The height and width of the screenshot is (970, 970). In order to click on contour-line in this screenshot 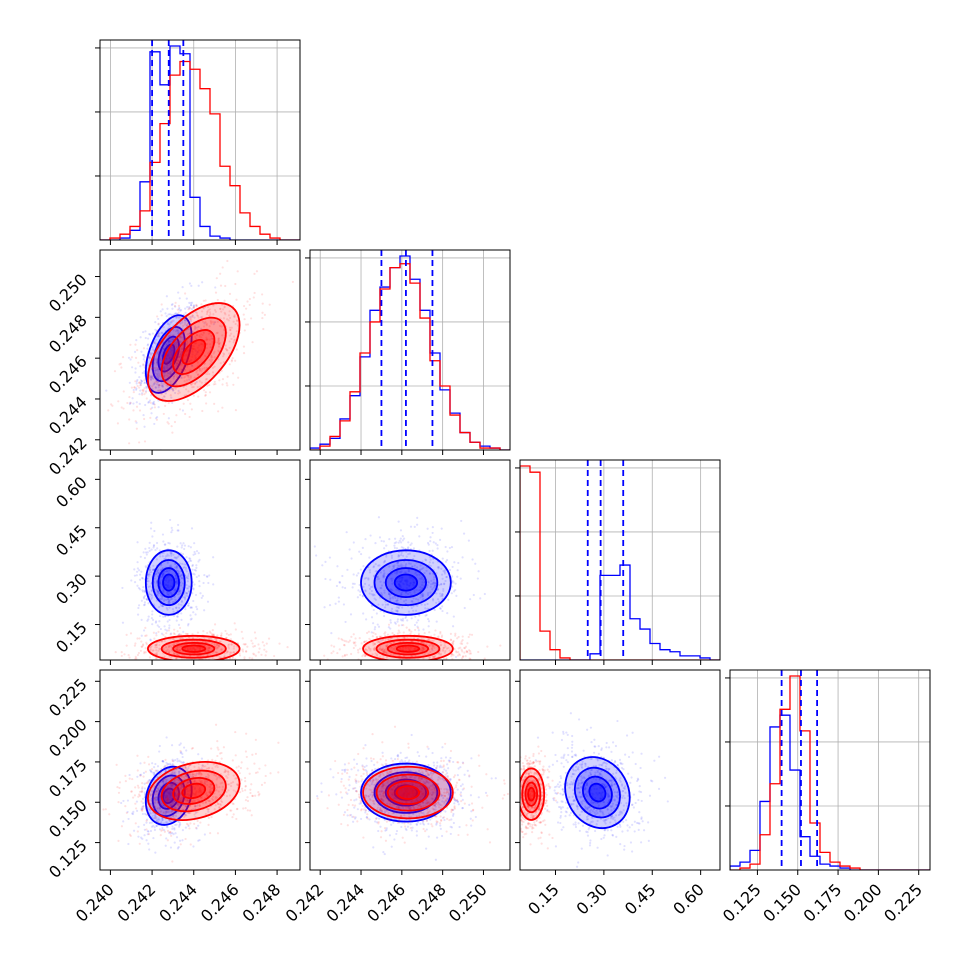, I will do `click(168, 583)`.